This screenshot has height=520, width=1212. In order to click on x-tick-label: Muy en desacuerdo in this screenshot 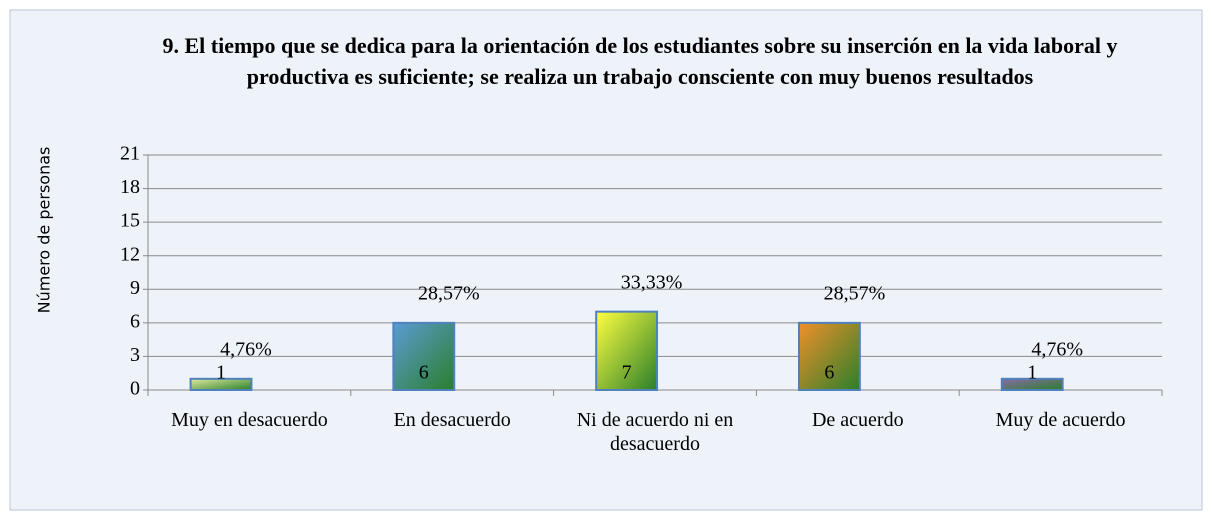, I will do `click(249, 420)`.